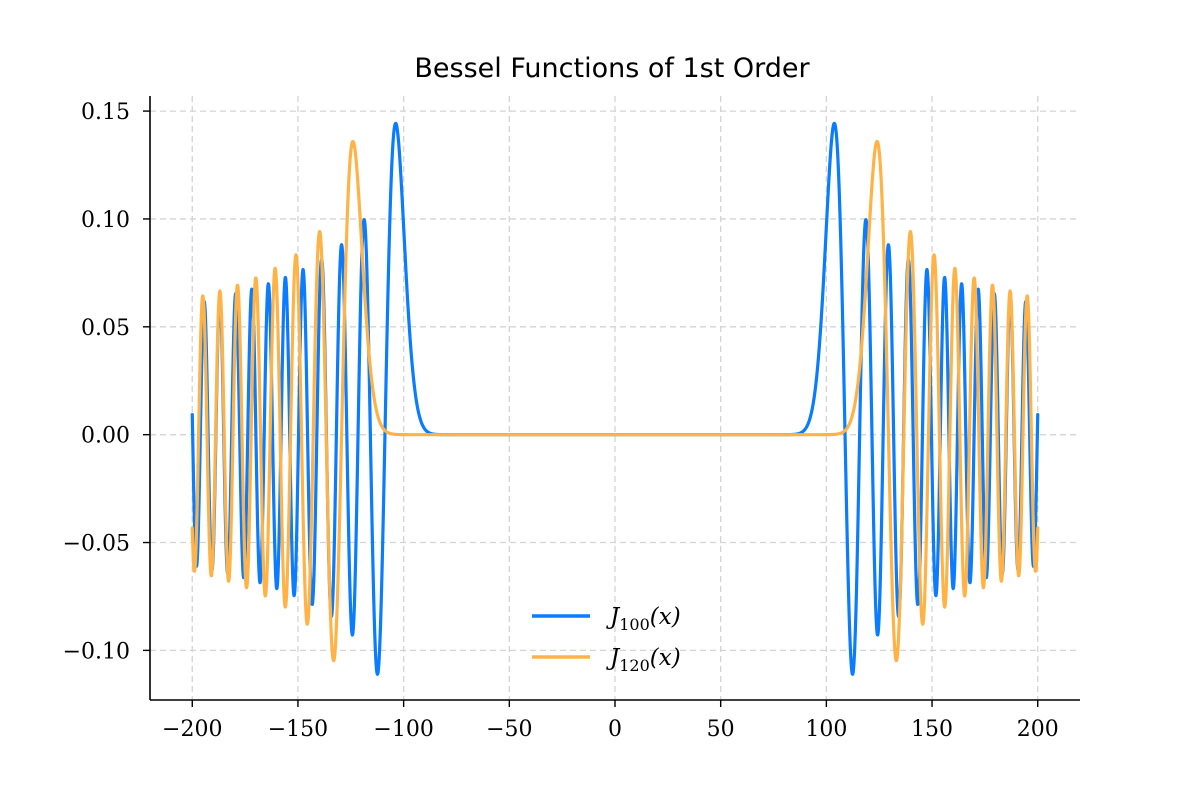 Image resolution: width=1200 pixels, height=800 pixels. I want to click on x-tick-label: 50, so click(721, 729).